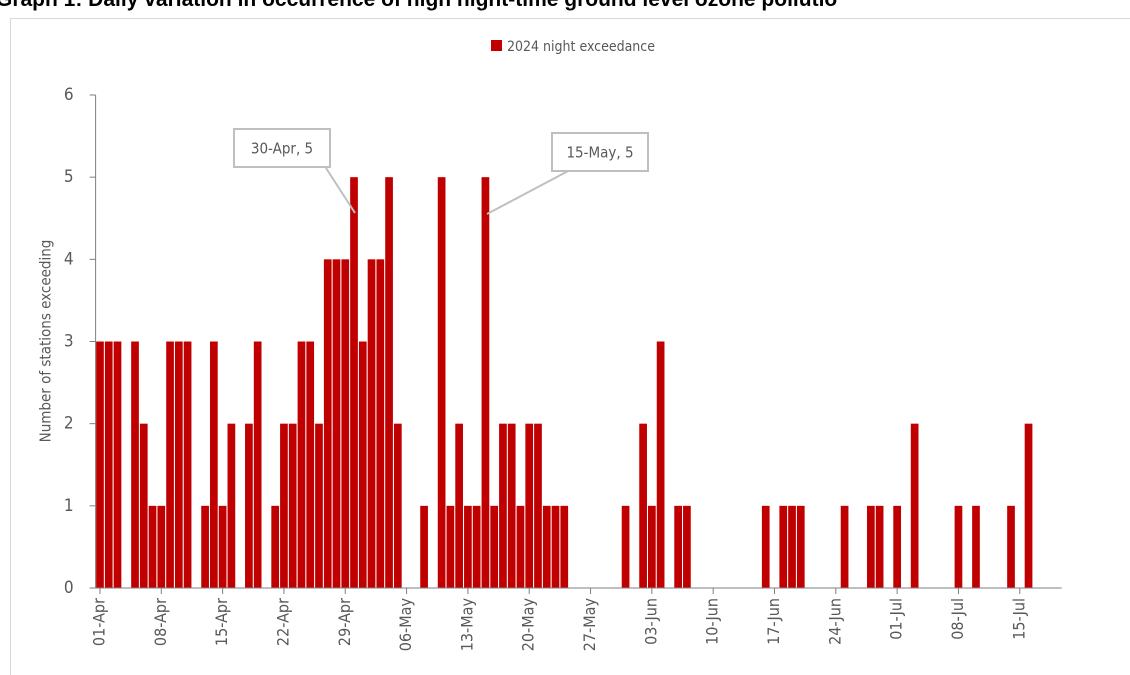 The image size is (1130, 675). I want to click on x-tick-label: 15-Apr, so click(221, 622).